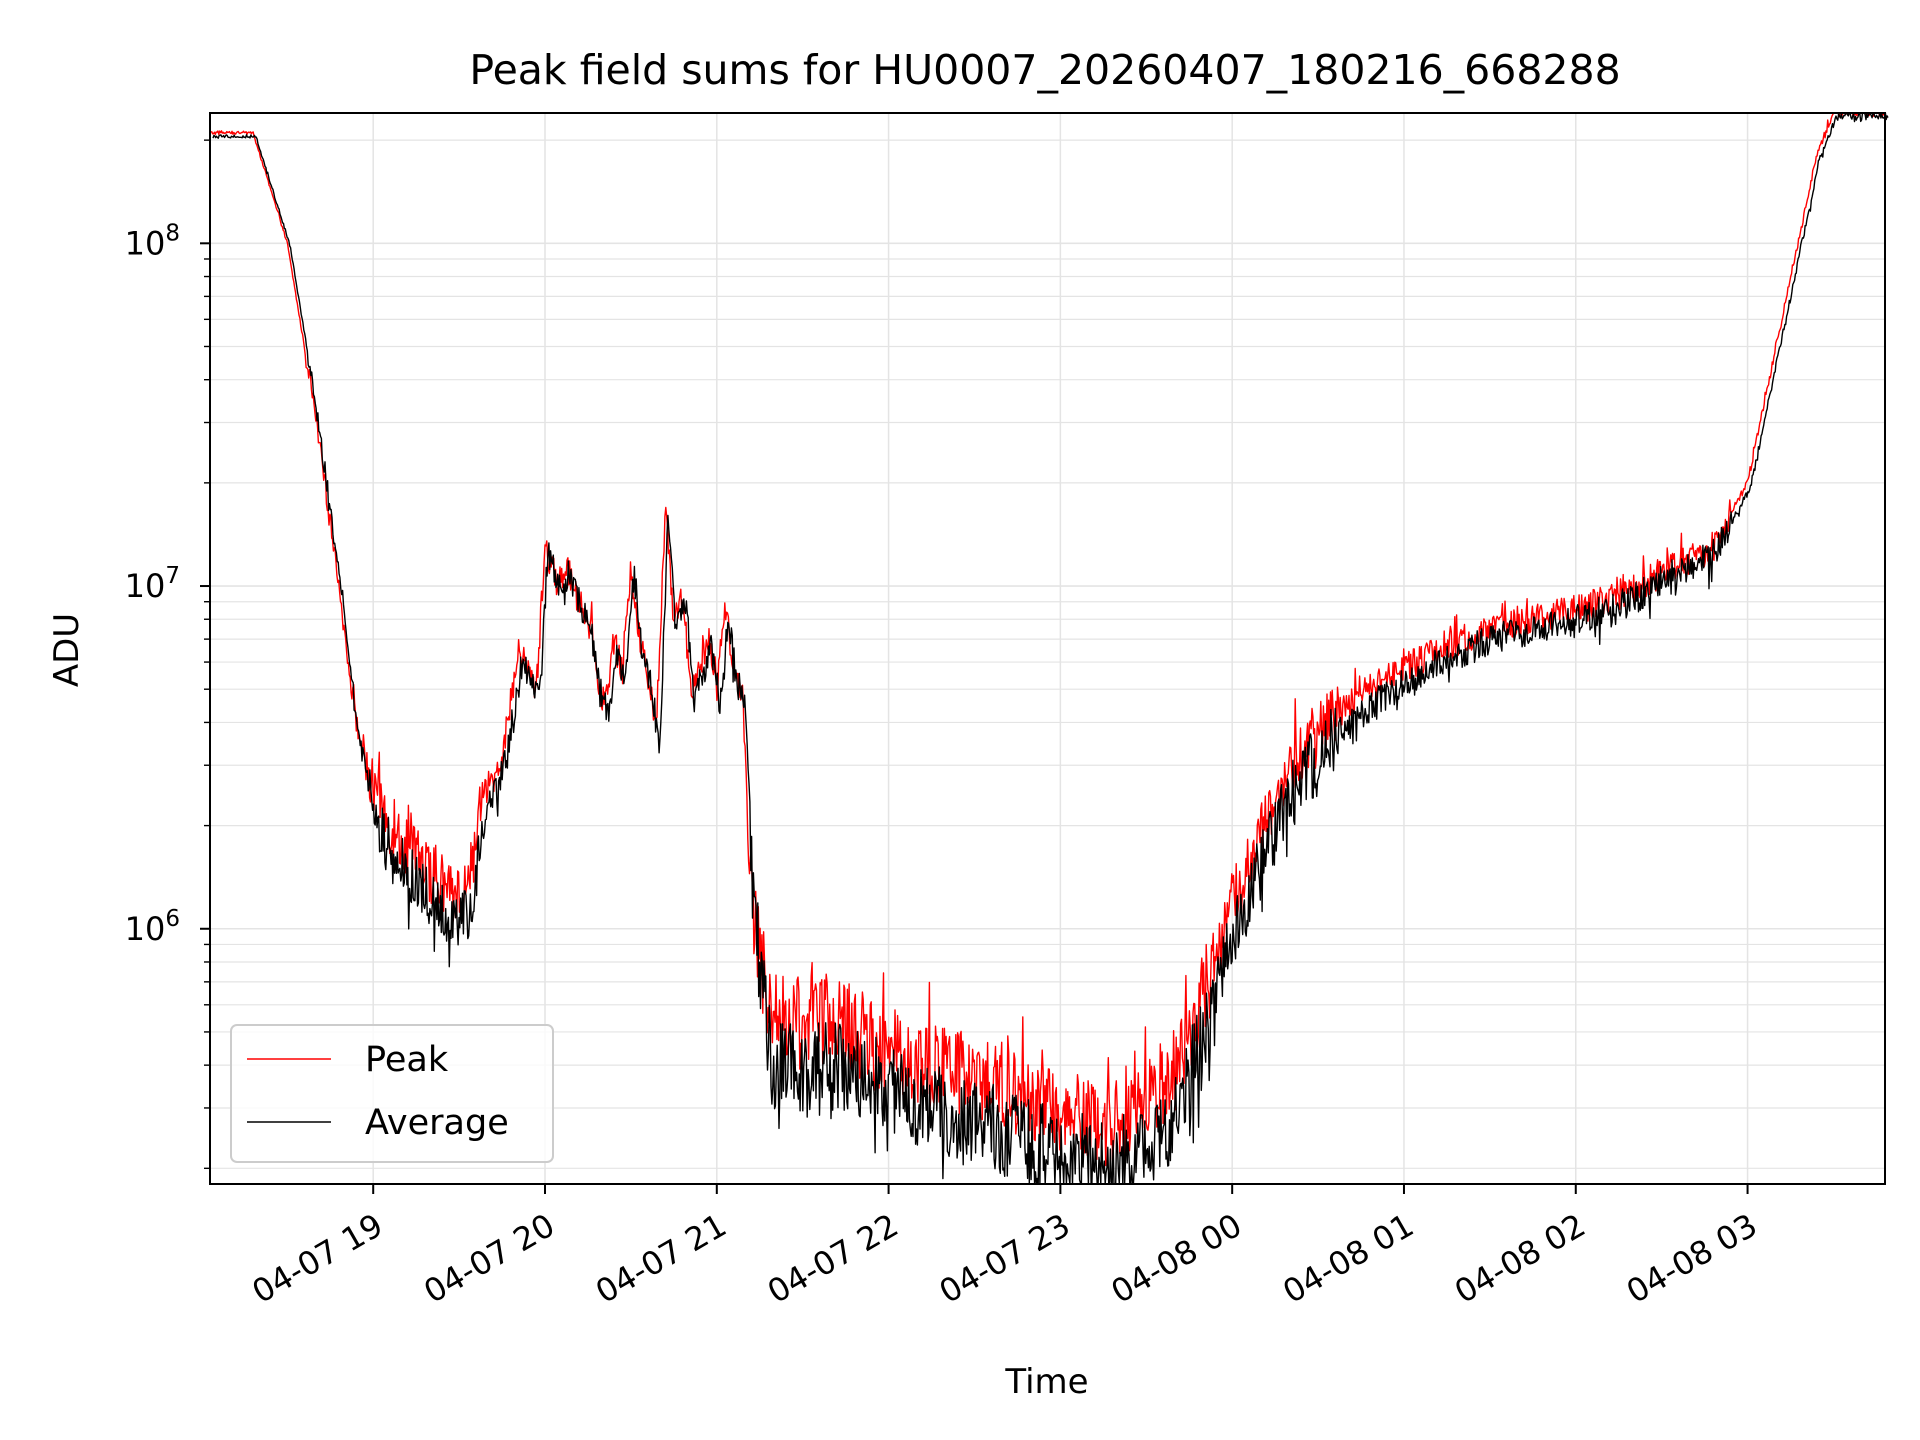 Image resolution: width=1920 pixels, height=1440 pixels. What do you see at coordinates (67, 650) in the screenshot?
I see `y-axis-label: ADU` at bounding box center [67, 650].